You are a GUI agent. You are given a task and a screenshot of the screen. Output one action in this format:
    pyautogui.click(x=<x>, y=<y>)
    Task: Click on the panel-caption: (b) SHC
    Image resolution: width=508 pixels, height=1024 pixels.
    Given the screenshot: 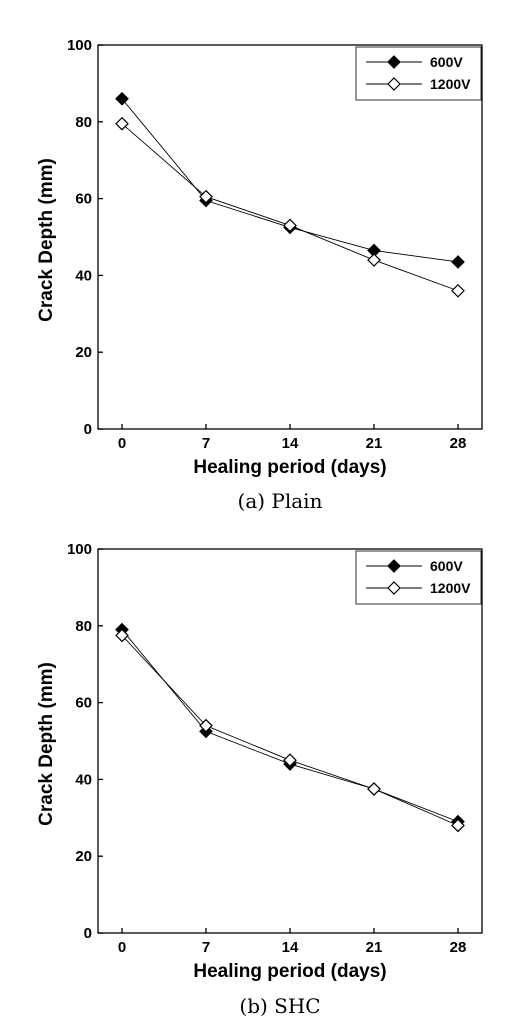 What is the action you would take?
    pyautogui.click(x=279, y=1006)
    